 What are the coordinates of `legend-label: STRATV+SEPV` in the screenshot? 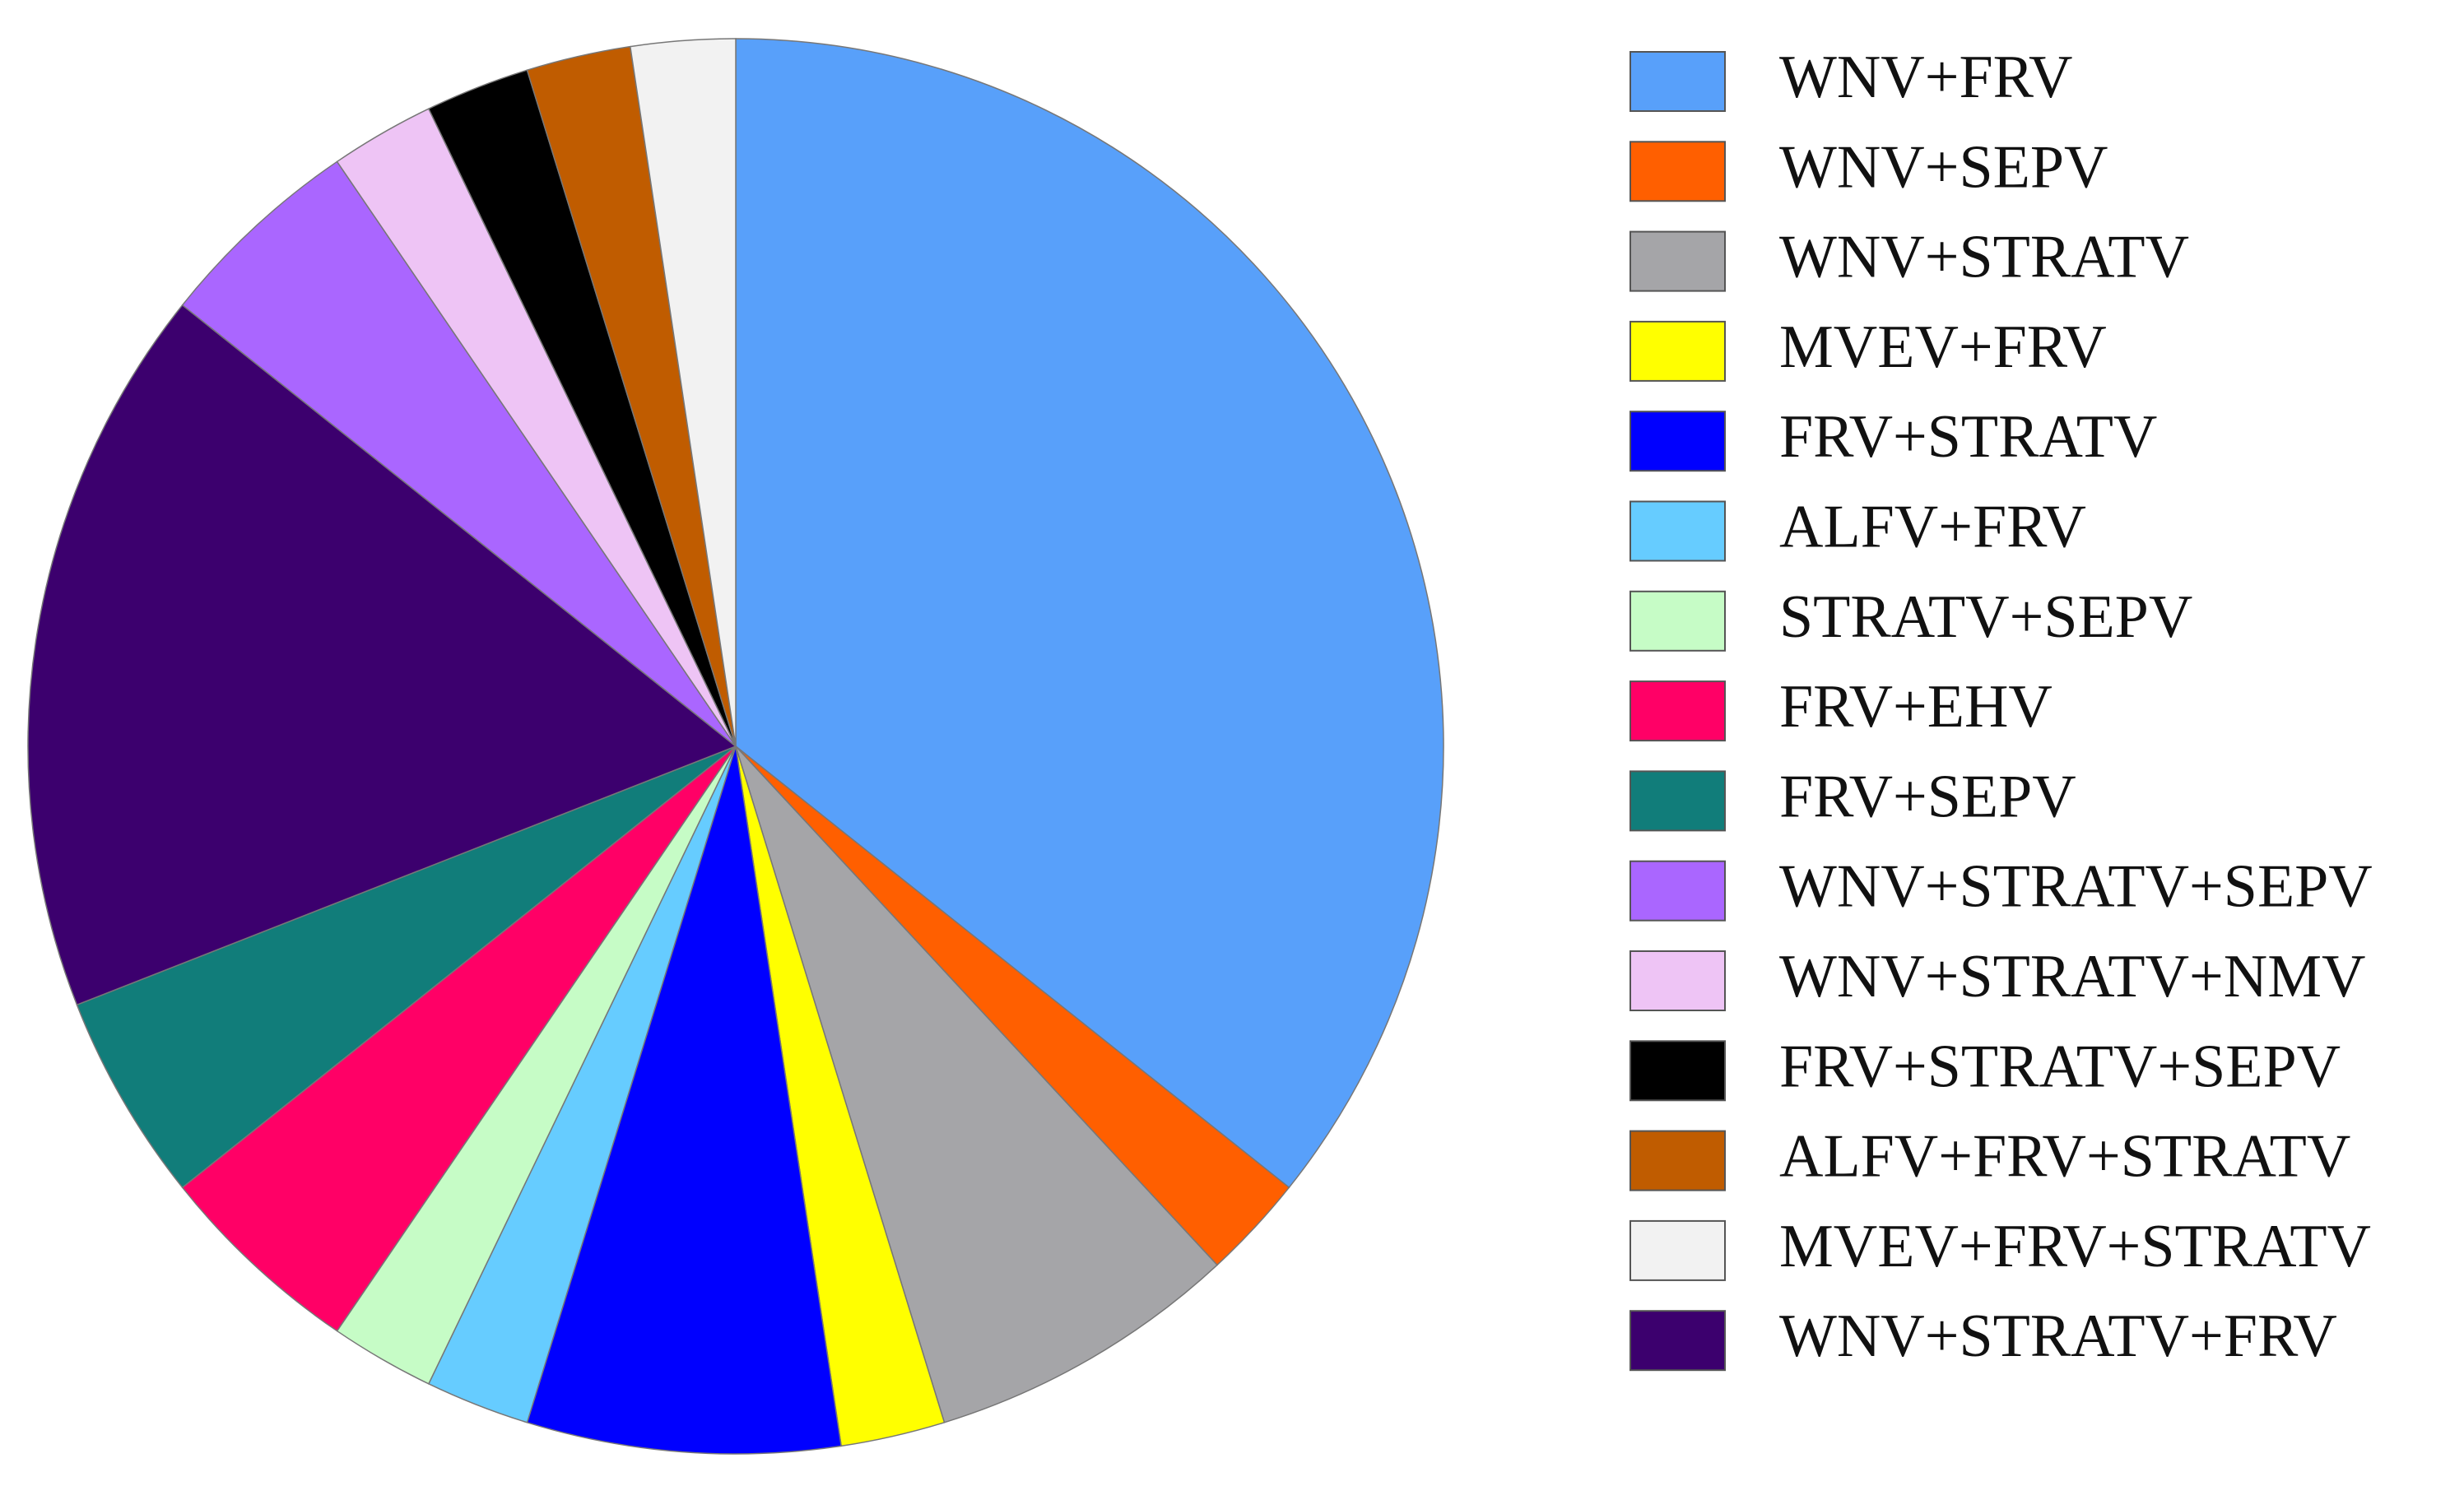 It's located at (1986, 617).